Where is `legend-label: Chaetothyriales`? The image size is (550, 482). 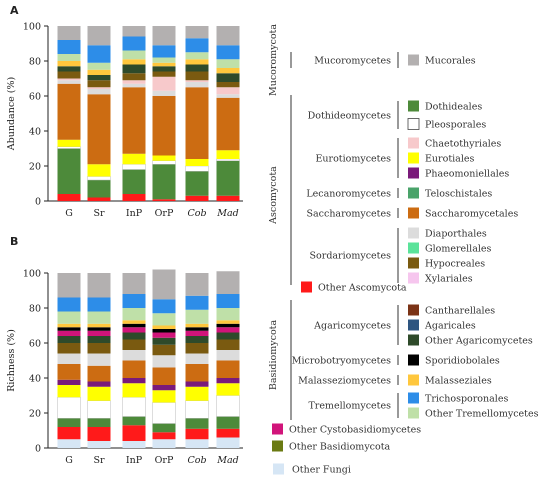
legend-label: Chaetothyriales is located at coordinates (463, 144).